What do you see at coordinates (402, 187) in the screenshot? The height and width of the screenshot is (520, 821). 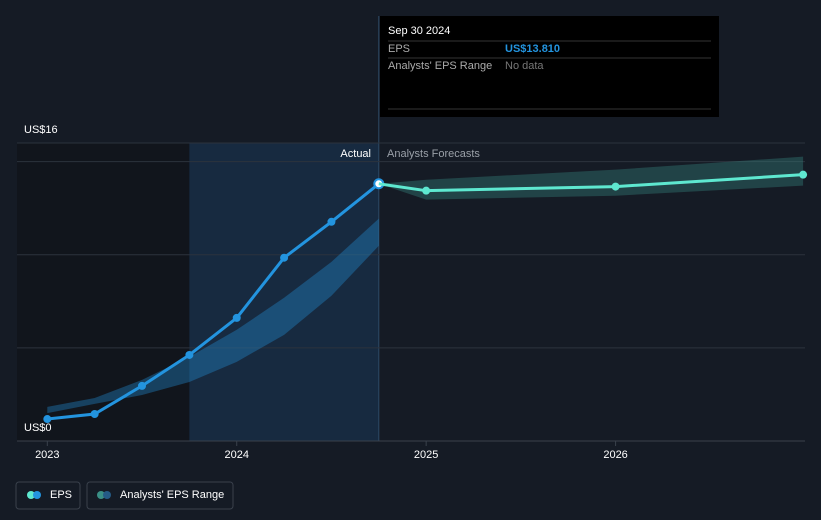 I see `line-connector` at bounding box center [402, 187].